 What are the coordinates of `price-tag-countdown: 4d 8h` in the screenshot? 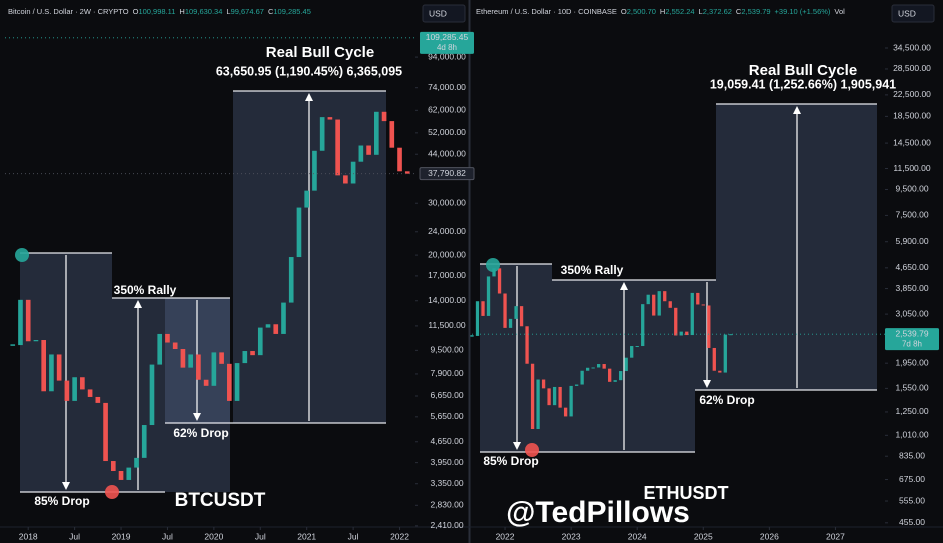 It's located at (447, 47).